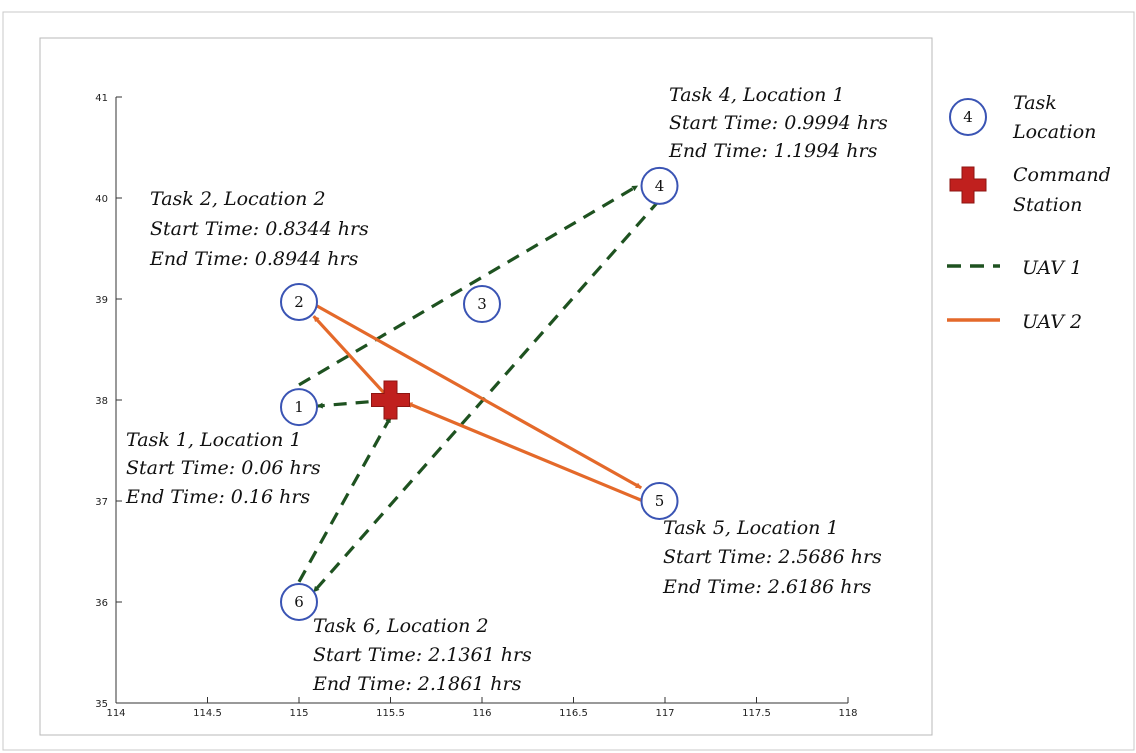 The width and height of the screenshot is (1136, 753). What do you see at coordinates (101, 603) in the screenshot?
I see `y-tick-label: 36` at bounding box center [101, 603].